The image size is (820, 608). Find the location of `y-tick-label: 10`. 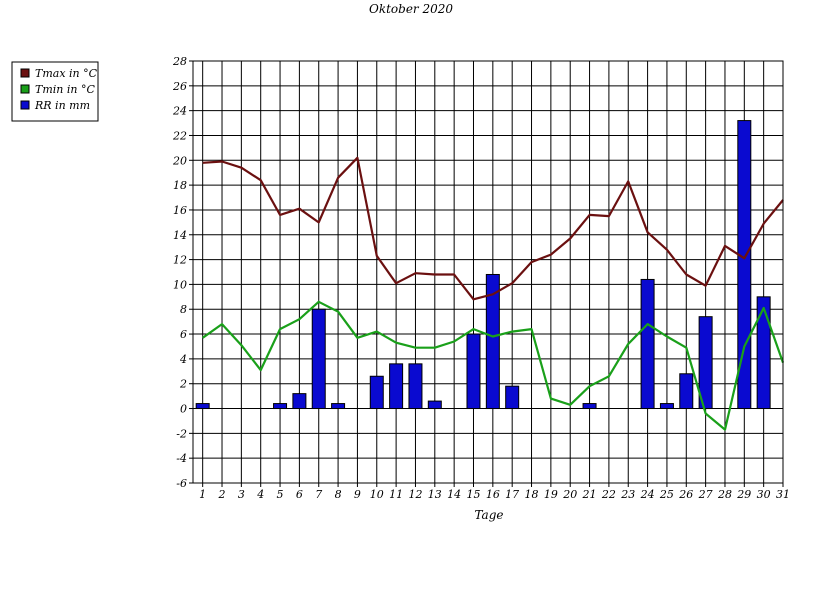

y-tick-label: 10 is located at coordinates (180, 284).